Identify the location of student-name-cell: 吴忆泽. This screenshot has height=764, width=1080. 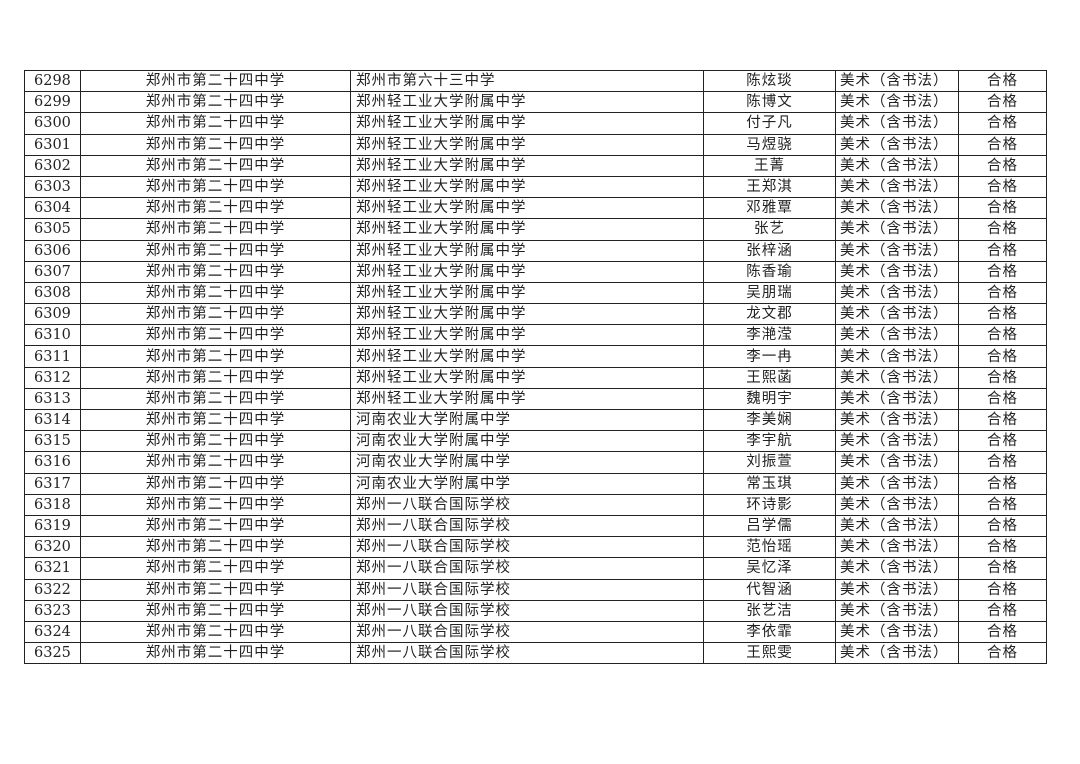
(769, 568).